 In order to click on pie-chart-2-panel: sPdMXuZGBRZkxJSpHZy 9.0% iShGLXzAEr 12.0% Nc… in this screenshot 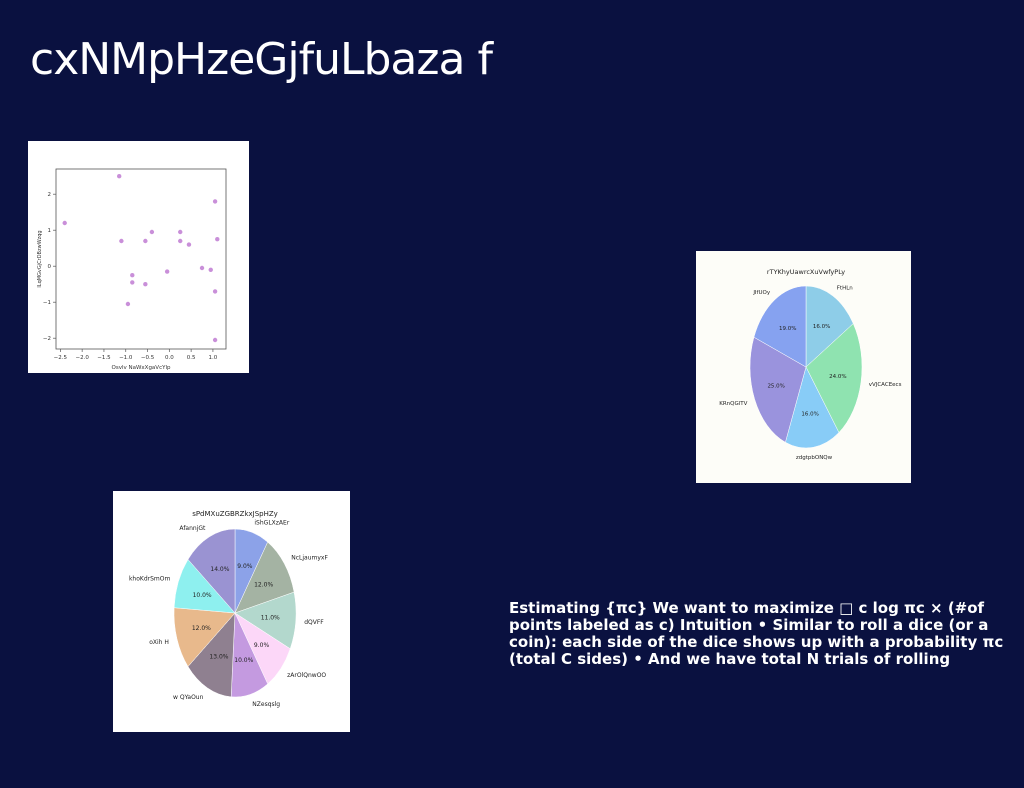, I will do `click(231, 611)`.